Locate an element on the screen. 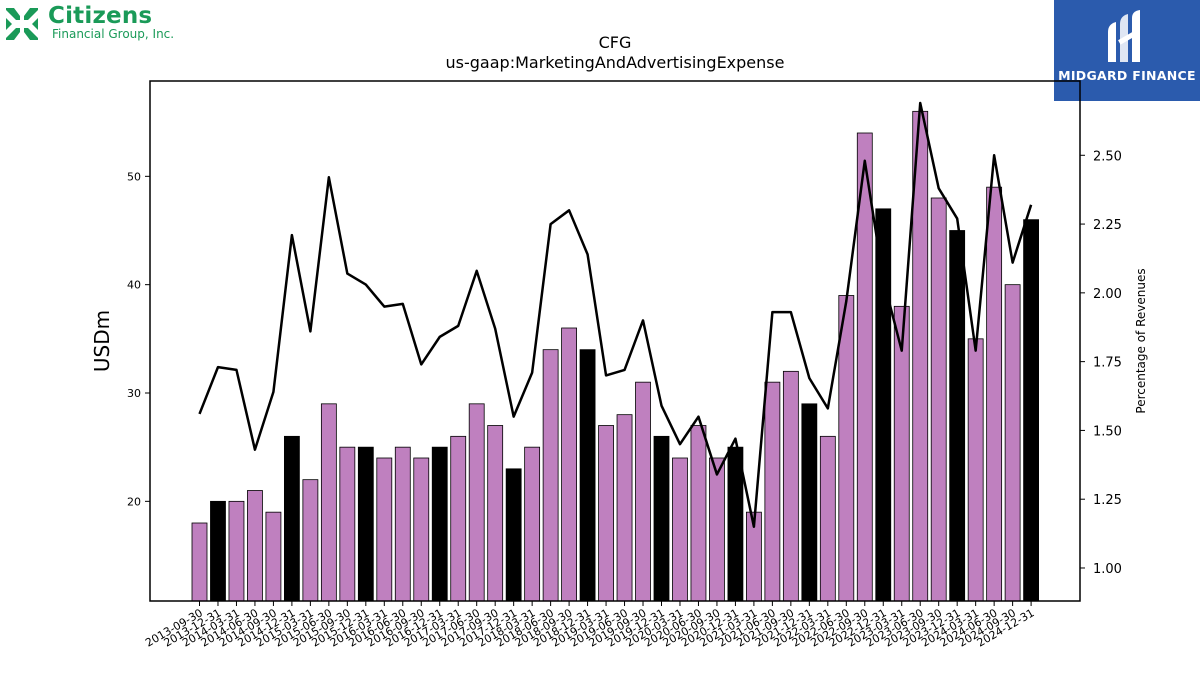  midgard-logo: MIDGARD FINANCE is located at coordinates (1127, 50).